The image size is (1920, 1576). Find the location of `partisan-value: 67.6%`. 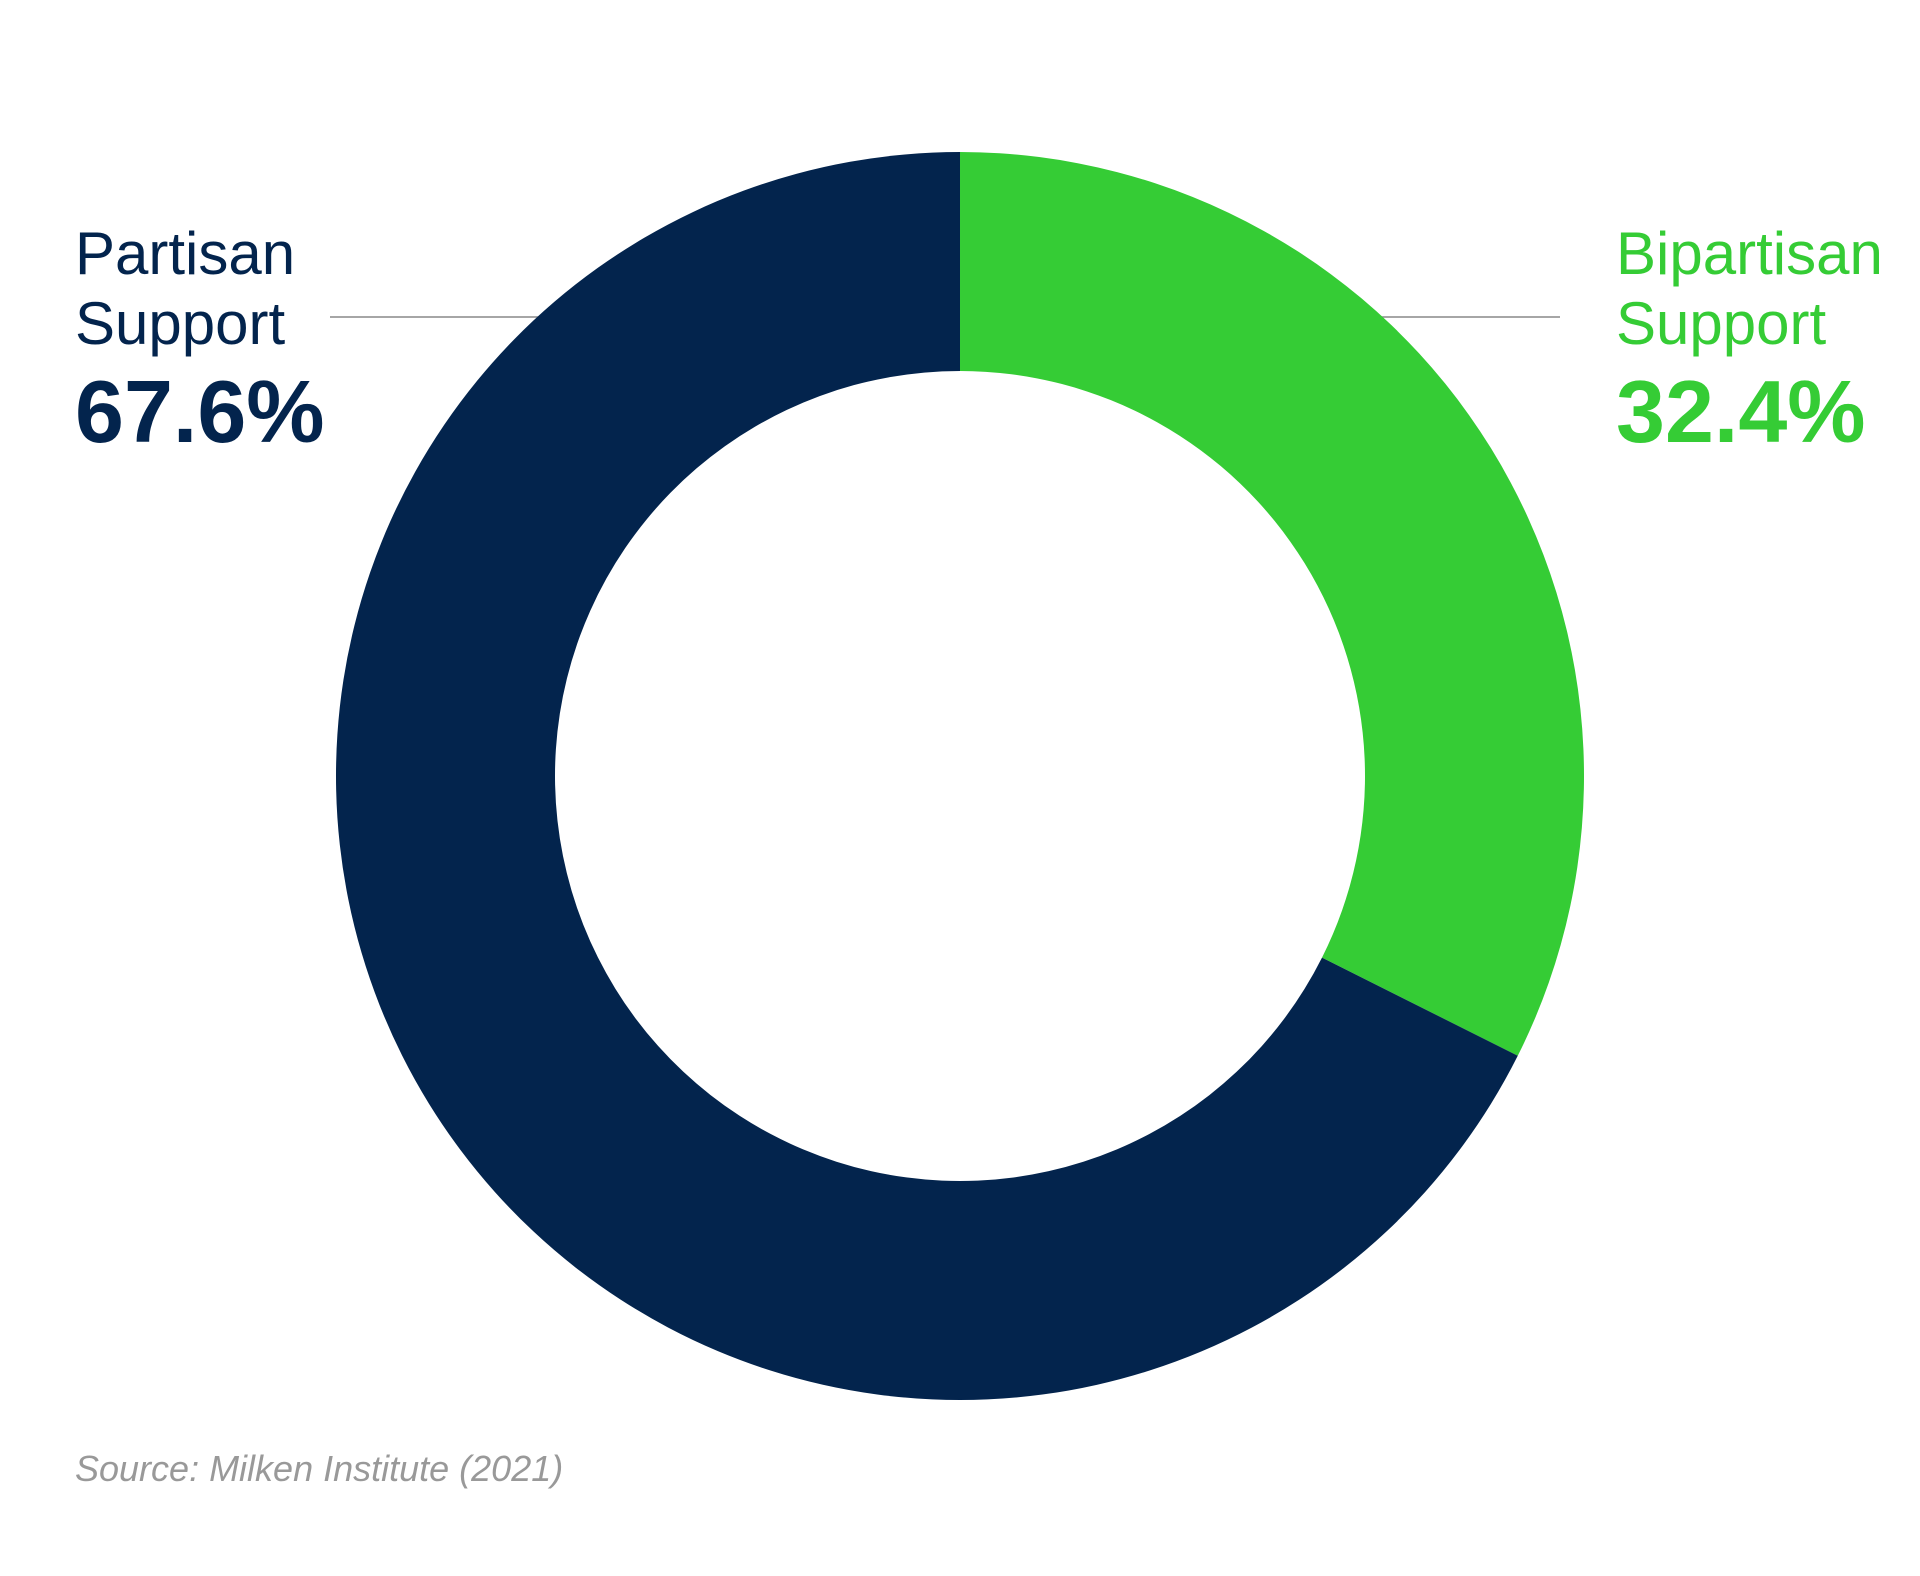

partisan-value: 67.6% is located at coordinates (200, 411).